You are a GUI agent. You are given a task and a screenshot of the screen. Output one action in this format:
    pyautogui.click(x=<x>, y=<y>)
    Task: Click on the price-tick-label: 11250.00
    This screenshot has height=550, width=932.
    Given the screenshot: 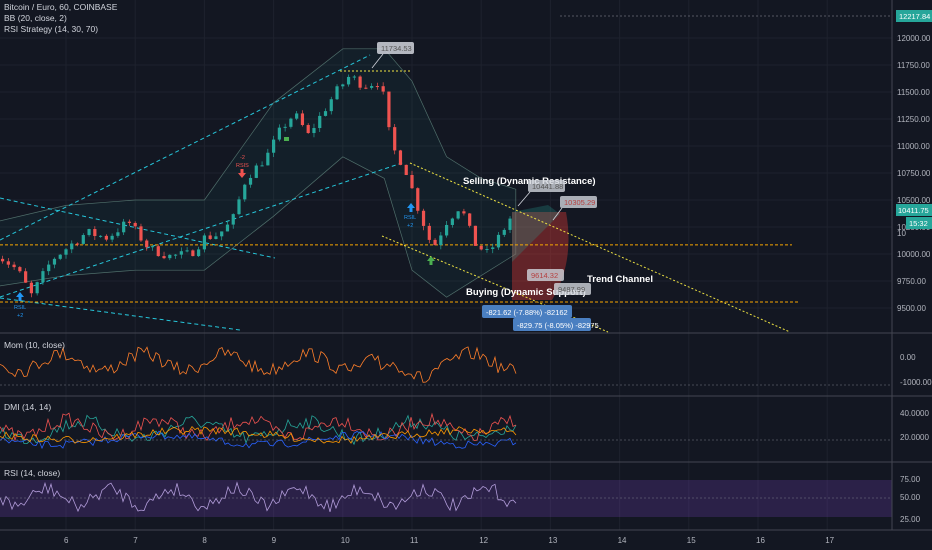 What is the action you would take?
    pyautogui.click(x=913, y=119)
    